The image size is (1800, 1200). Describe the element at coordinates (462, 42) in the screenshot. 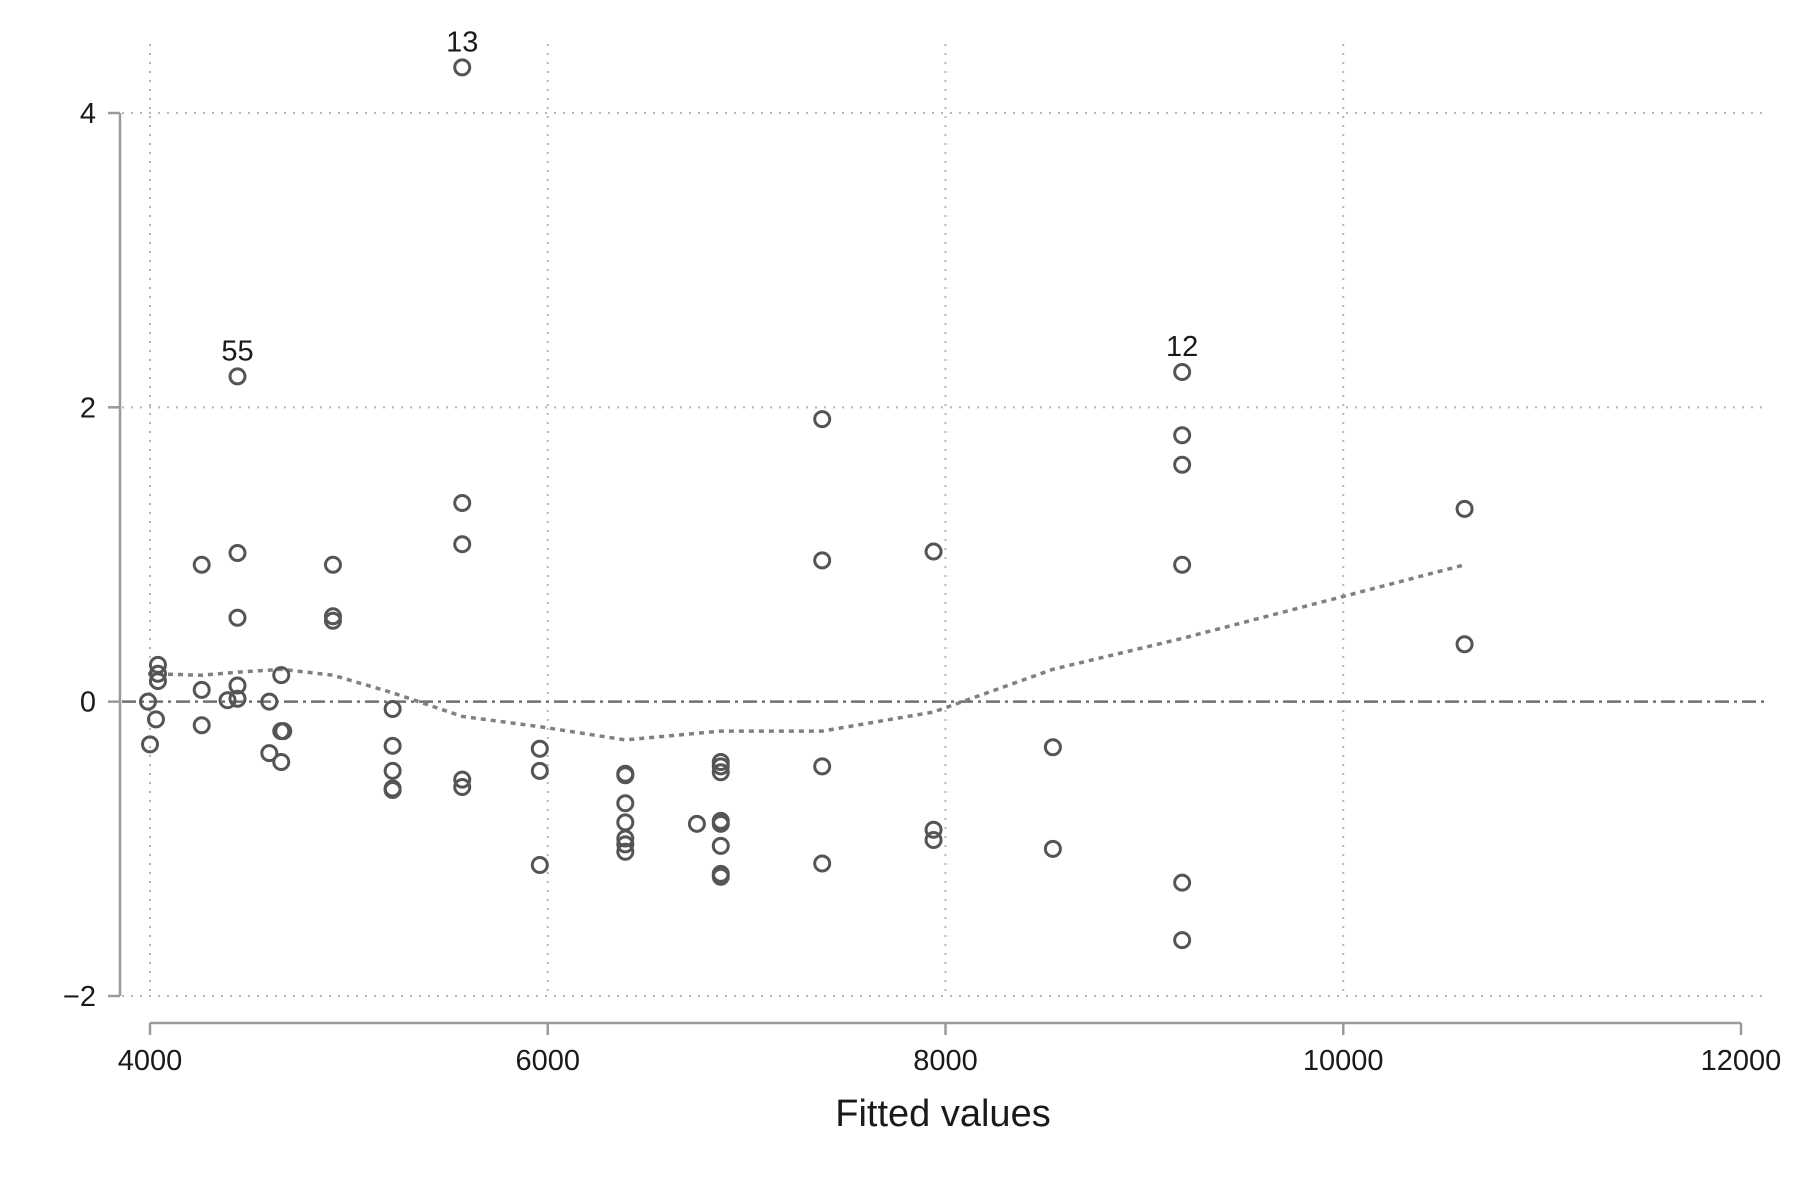

I see `point-label-13: 13` at that location.